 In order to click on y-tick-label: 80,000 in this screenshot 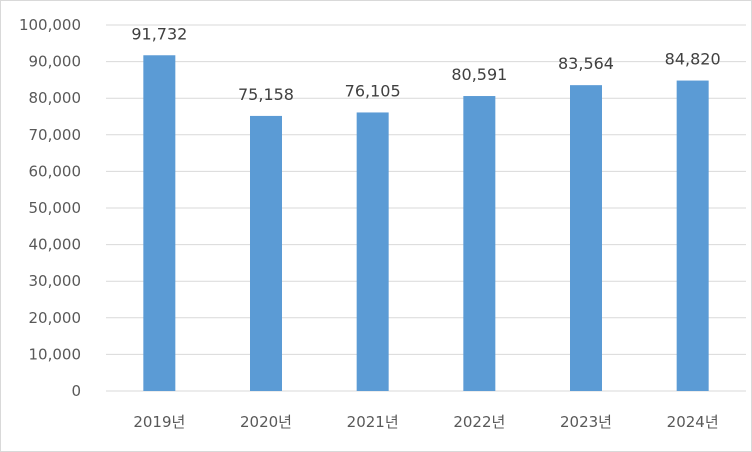, I will do `click(55, 98)`.